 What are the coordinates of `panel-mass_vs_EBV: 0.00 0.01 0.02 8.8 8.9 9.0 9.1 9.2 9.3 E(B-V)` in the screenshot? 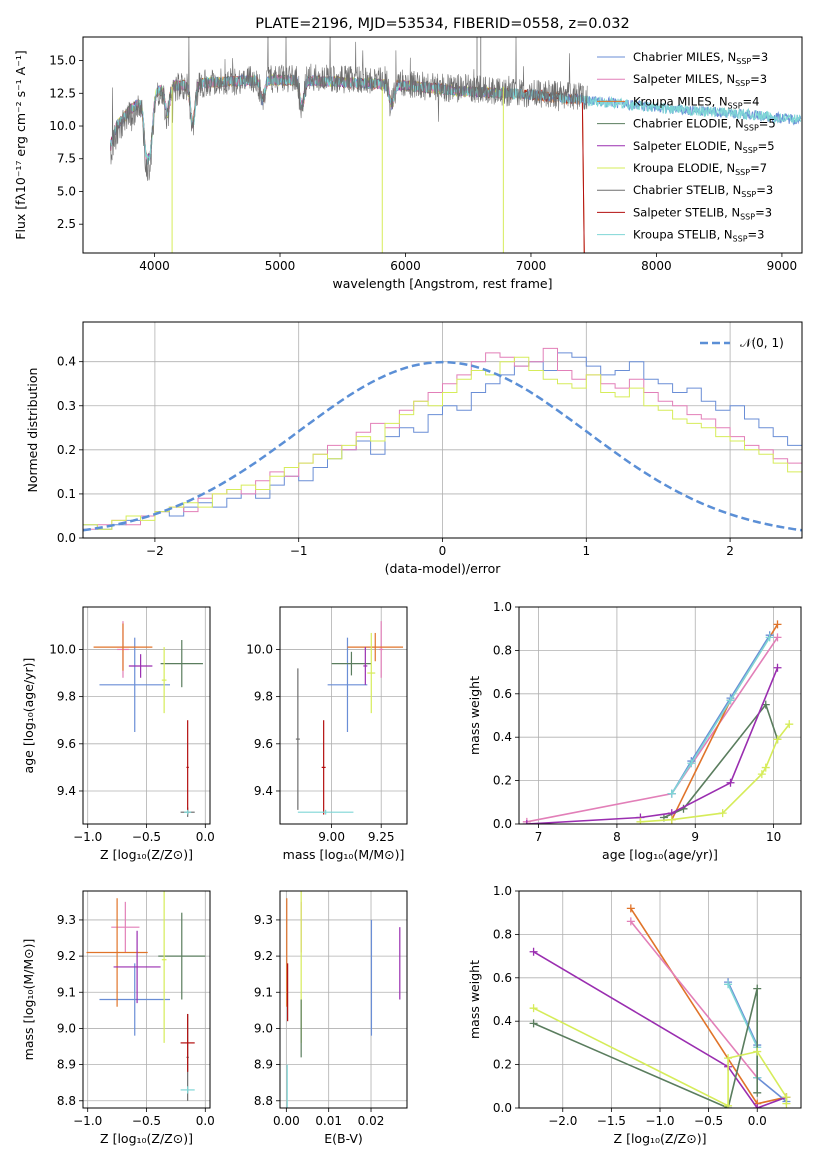 It's located at (331, 1018).